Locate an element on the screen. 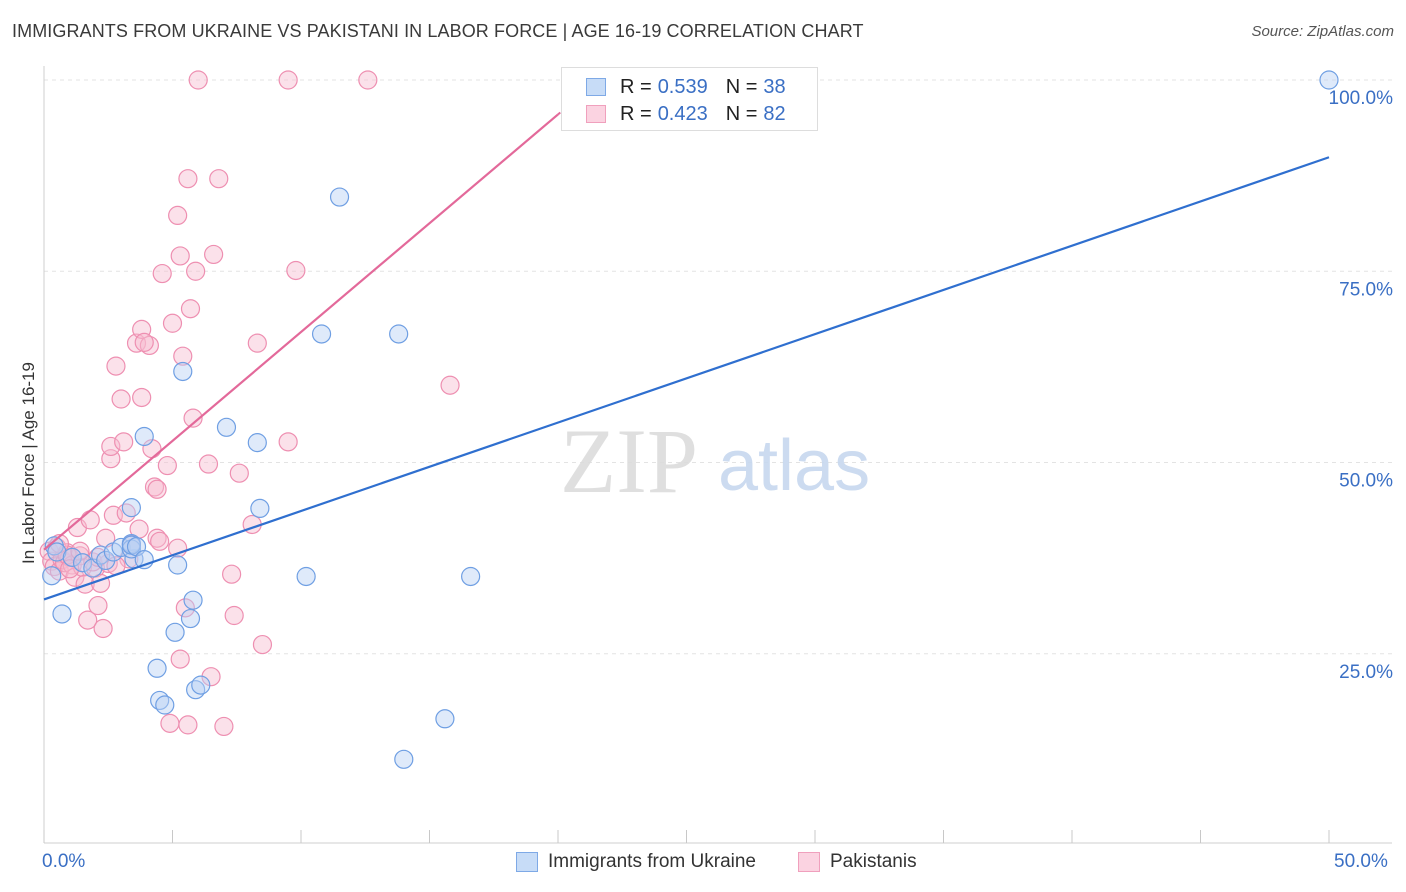 This screenshot has width=1406, height=892. legend-row-ukraine: R = 0.539 N = 38 is located at coordinates (686, 87).